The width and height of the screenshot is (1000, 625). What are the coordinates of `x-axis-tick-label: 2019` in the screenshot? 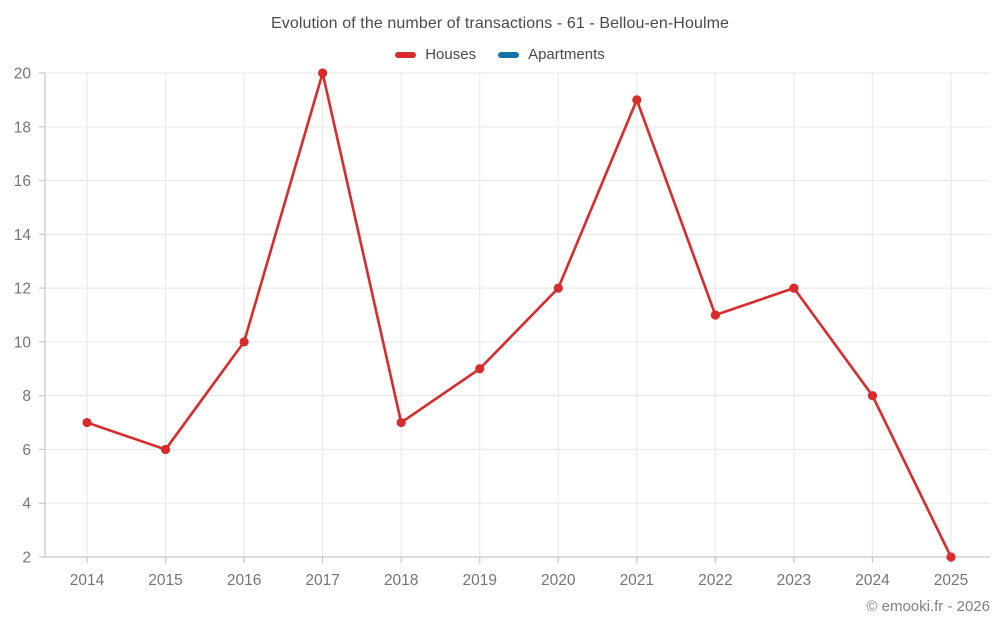 It's located at (479, 580).